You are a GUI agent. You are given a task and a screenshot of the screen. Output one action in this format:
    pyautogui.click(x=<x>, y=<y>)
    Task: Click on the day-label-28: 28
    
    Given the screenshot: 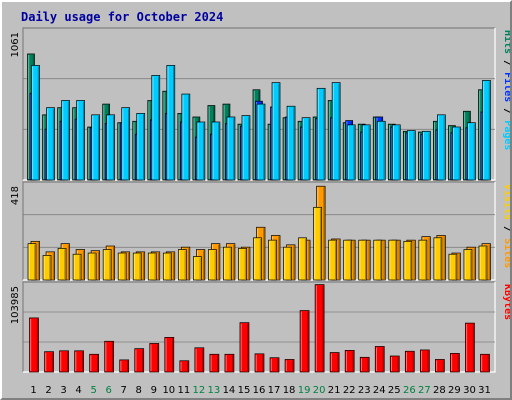 What is the action you would take?
    pyautogui.click(x=439, y=390)
    